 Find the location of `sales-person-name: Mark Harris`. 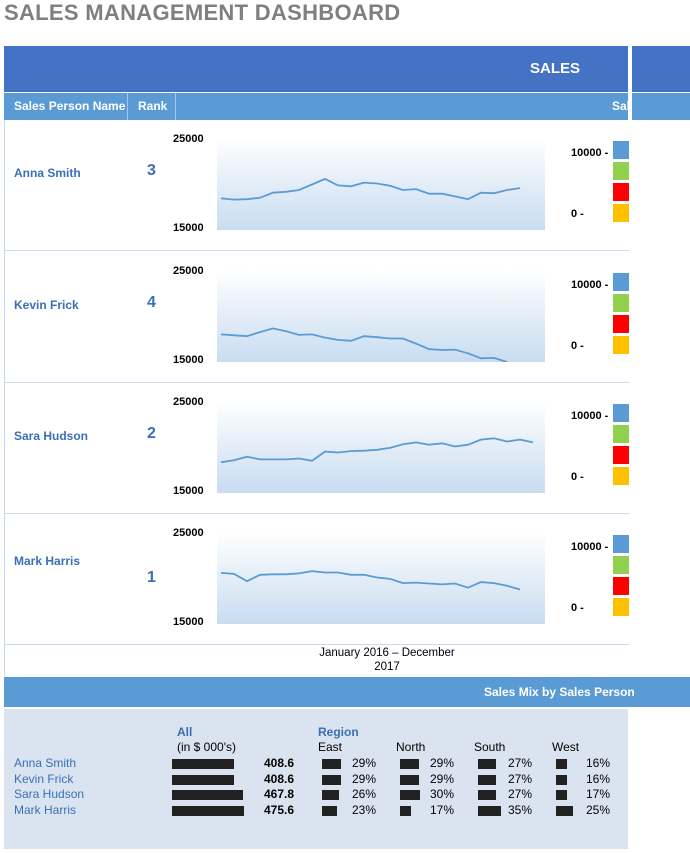

sales-person-name: Mark Harris is located at coordinates (47, 561).